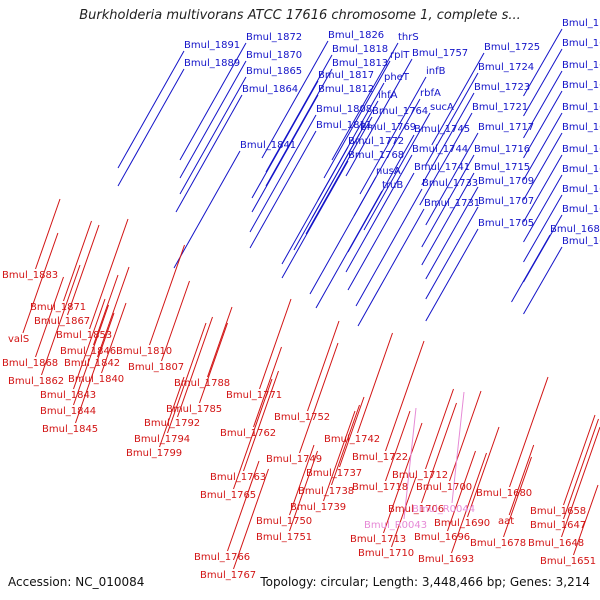  I want to click on gene-label-bottom: Bmul_1651, so click(568, 561).